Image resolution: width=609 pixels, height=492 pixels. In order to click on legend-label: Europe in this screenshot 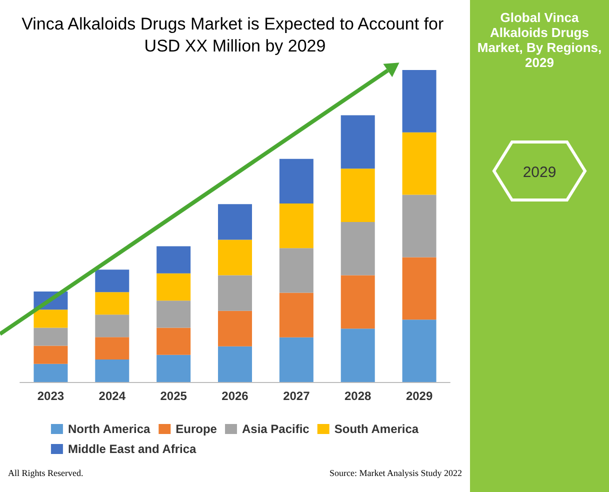, I will do `click(197, 429)`.